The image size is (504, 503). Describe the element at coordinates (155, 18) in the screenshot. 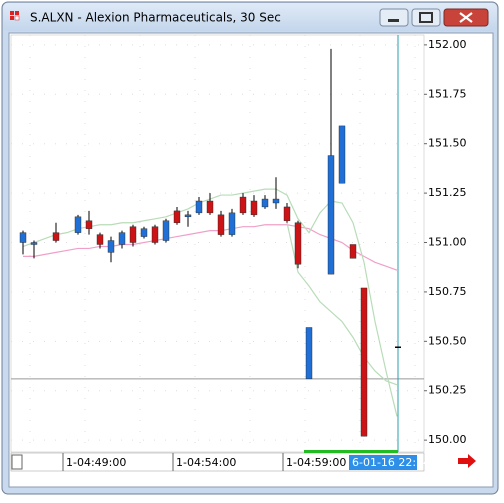

I see `window-title: S.ALXN - Alexion Pharmaceuticals, 30 Sec` at that location.